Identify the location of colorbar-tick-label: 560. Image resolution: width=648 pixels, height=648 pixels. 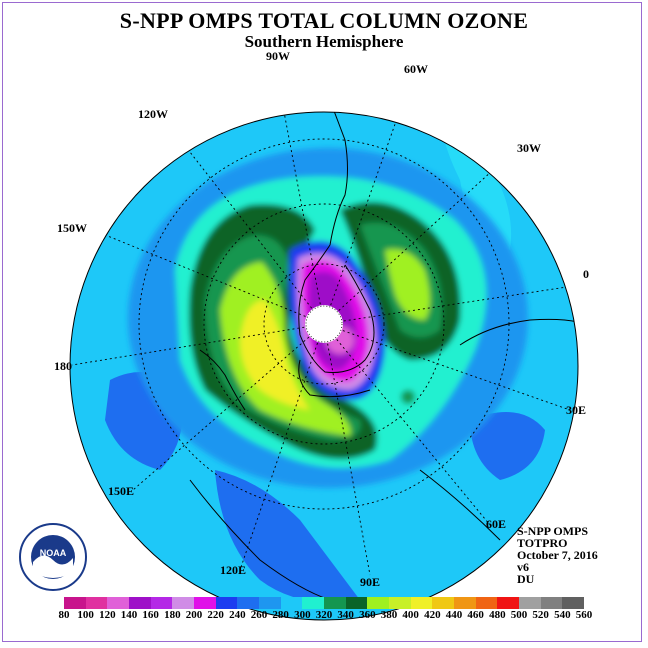
(584, 615).